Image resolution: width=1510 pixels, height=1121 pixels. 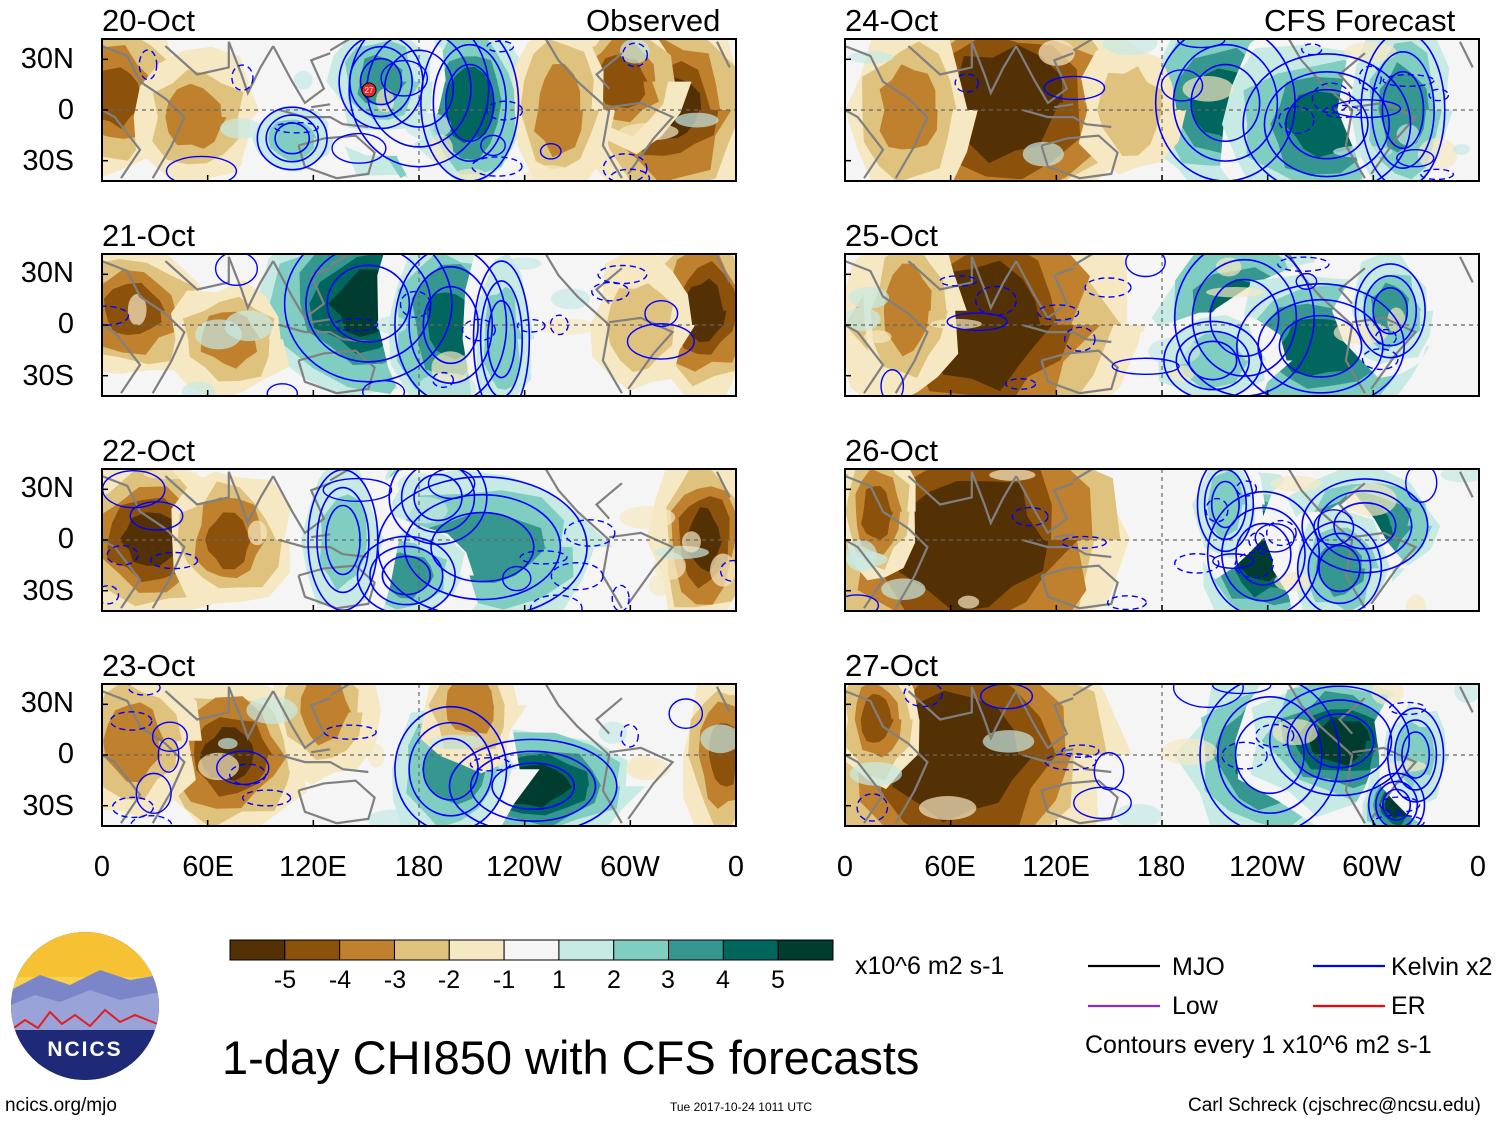 I want to click on colorbar-tick: 2, so click(x=614, y=980).